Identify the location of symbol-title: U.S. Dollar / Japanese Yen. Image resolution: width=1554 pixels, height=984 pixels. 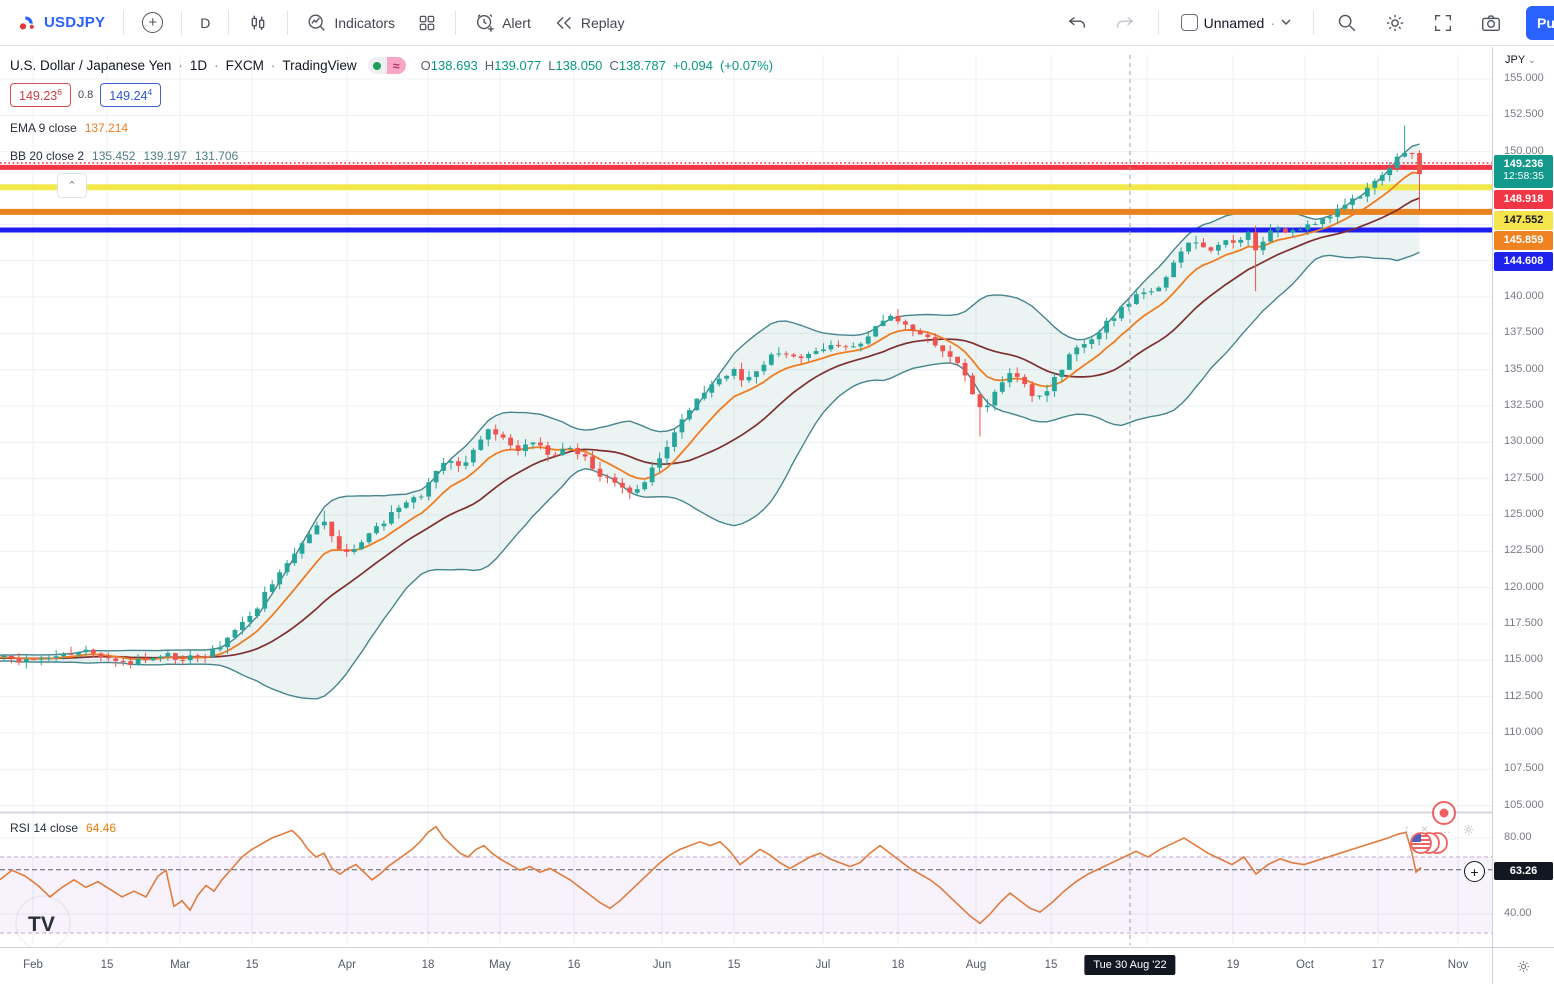
(91, 65).